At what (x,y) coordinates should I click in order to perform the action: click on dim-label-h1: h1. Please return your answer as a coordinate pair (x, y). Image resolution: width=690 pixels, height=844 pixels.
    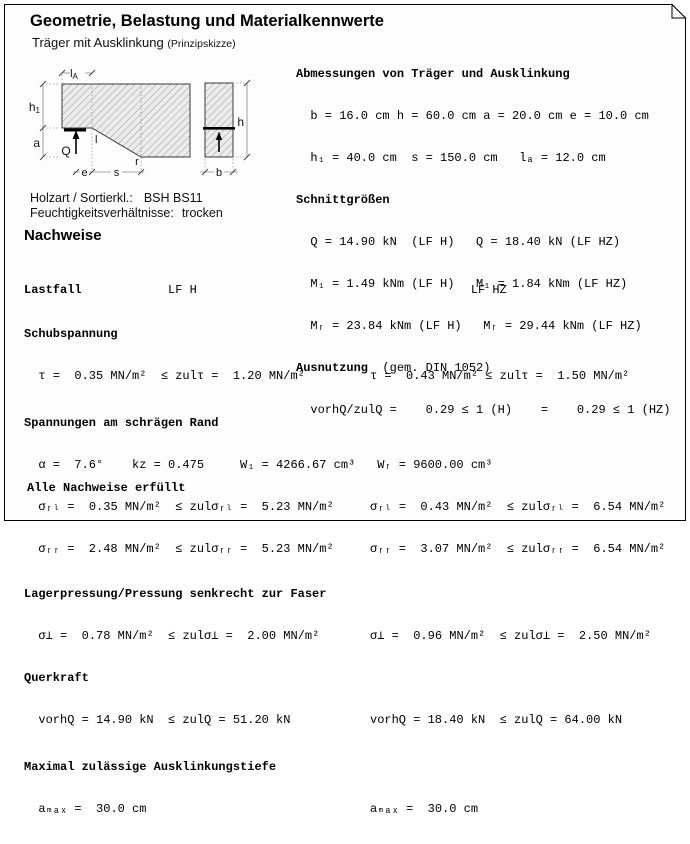
    Looking at the image, I should click on (35, 107).